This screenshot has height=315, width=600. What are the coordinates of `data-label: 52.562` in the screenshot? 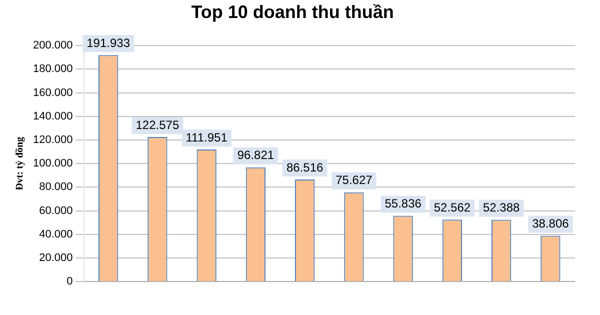 It's located at (452, 207).